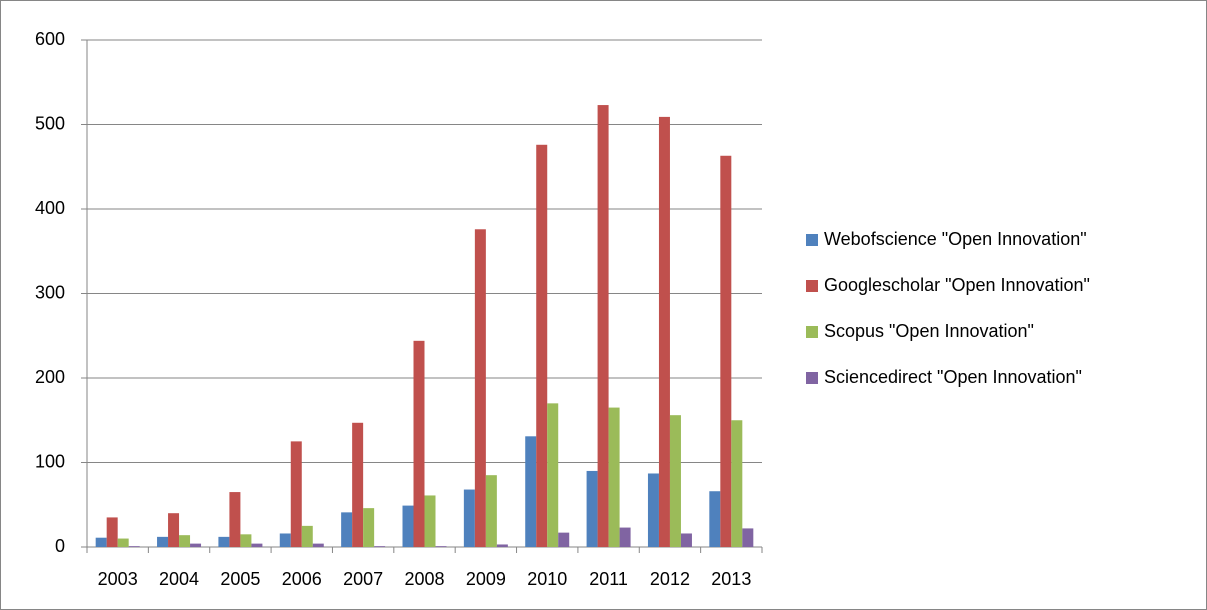 The width and height of the screenshot is (1207, 610). Describe the element at coordinates (957, 285) in the screenshot. I see `legend-label: Googlescholar "Open Innovation"` at that location.